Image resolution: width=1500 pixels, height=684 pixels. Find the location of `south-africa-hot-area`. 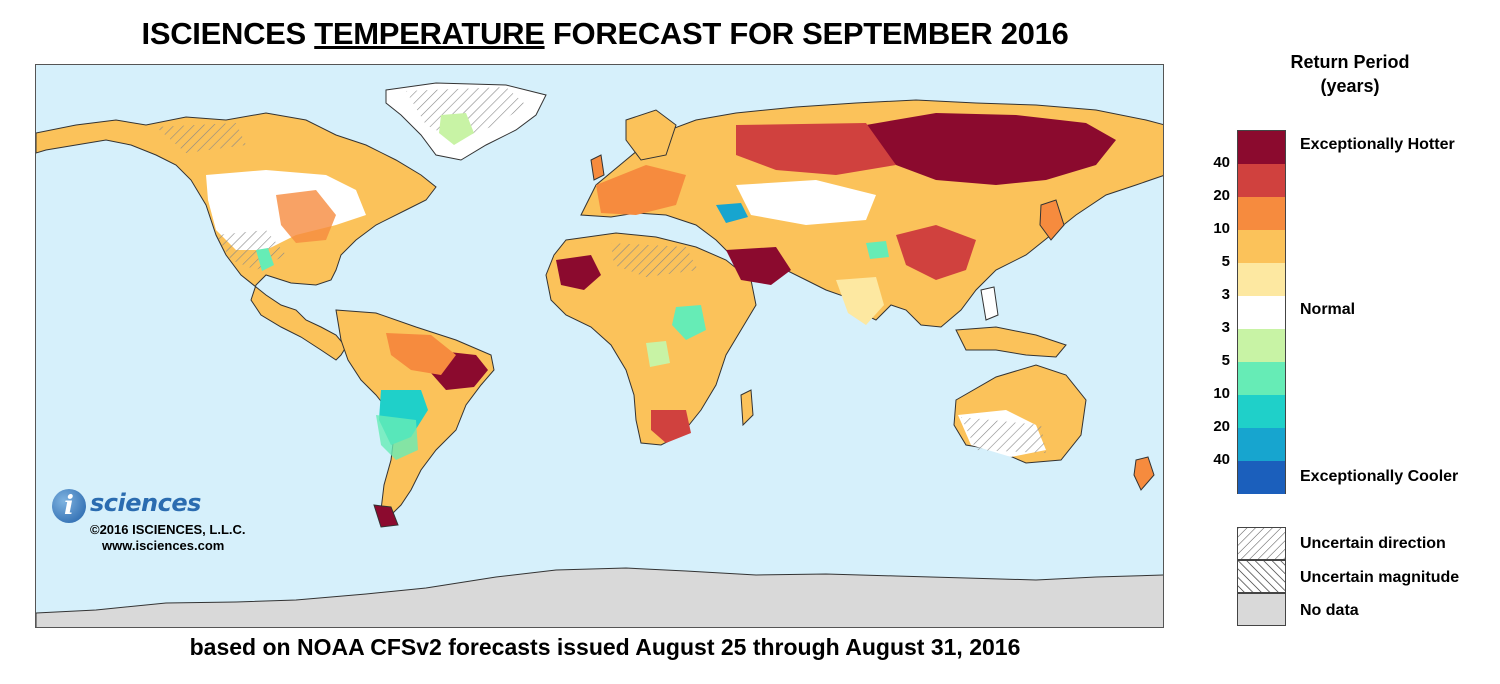

south-africa-hot-area is located at coordinates (671, 426).